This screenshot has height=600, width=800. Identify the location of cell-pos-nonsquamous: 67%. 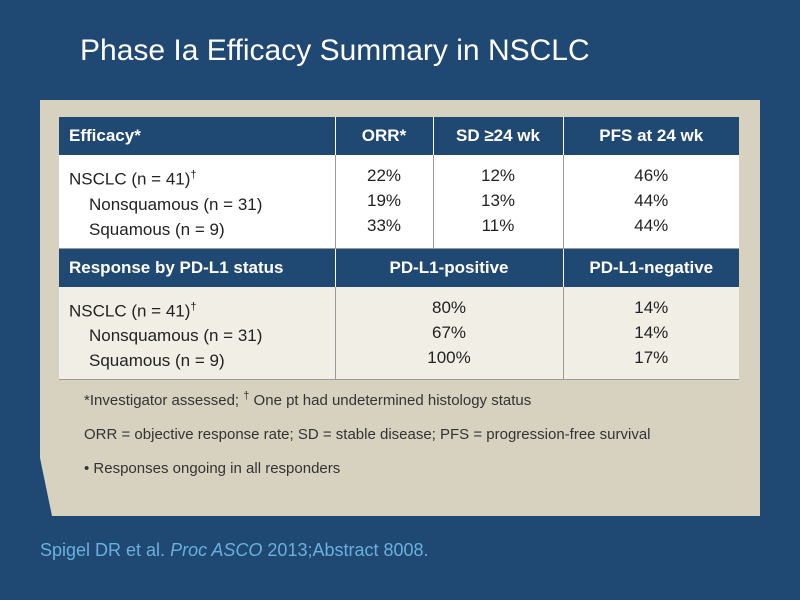
(449, 332).